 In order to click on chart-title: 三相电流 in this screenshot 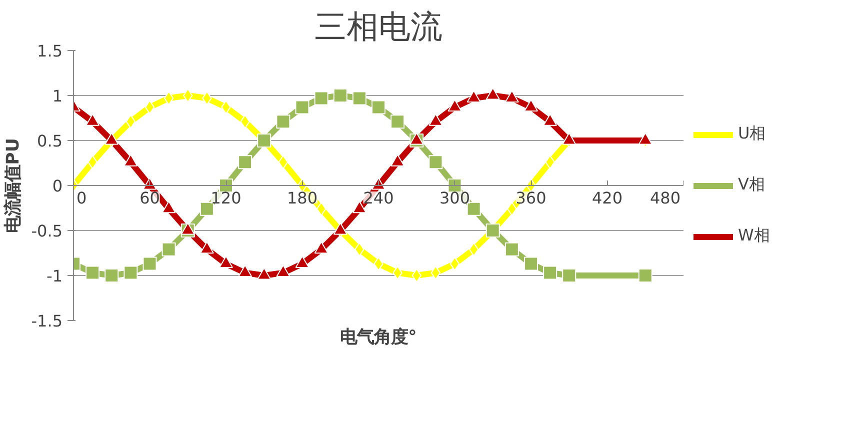, I will do `click(378, 27)`.